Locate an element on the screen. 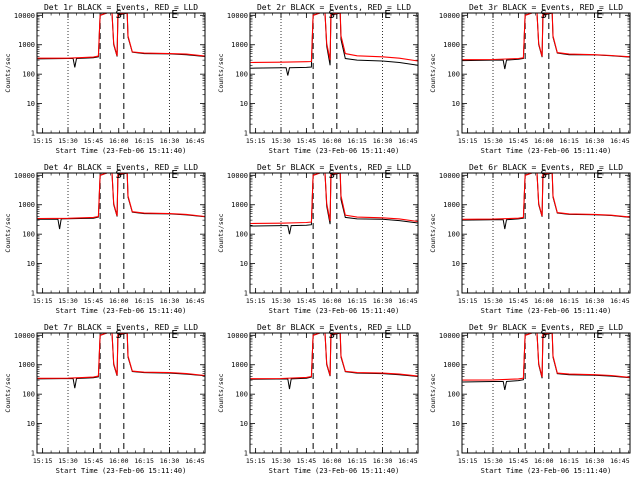 Image resolution: width=640 pixels, height=480 pixels. panel-title: Det 4r BLACK = Events, RED = LLD is located at coordinates (121, 167).